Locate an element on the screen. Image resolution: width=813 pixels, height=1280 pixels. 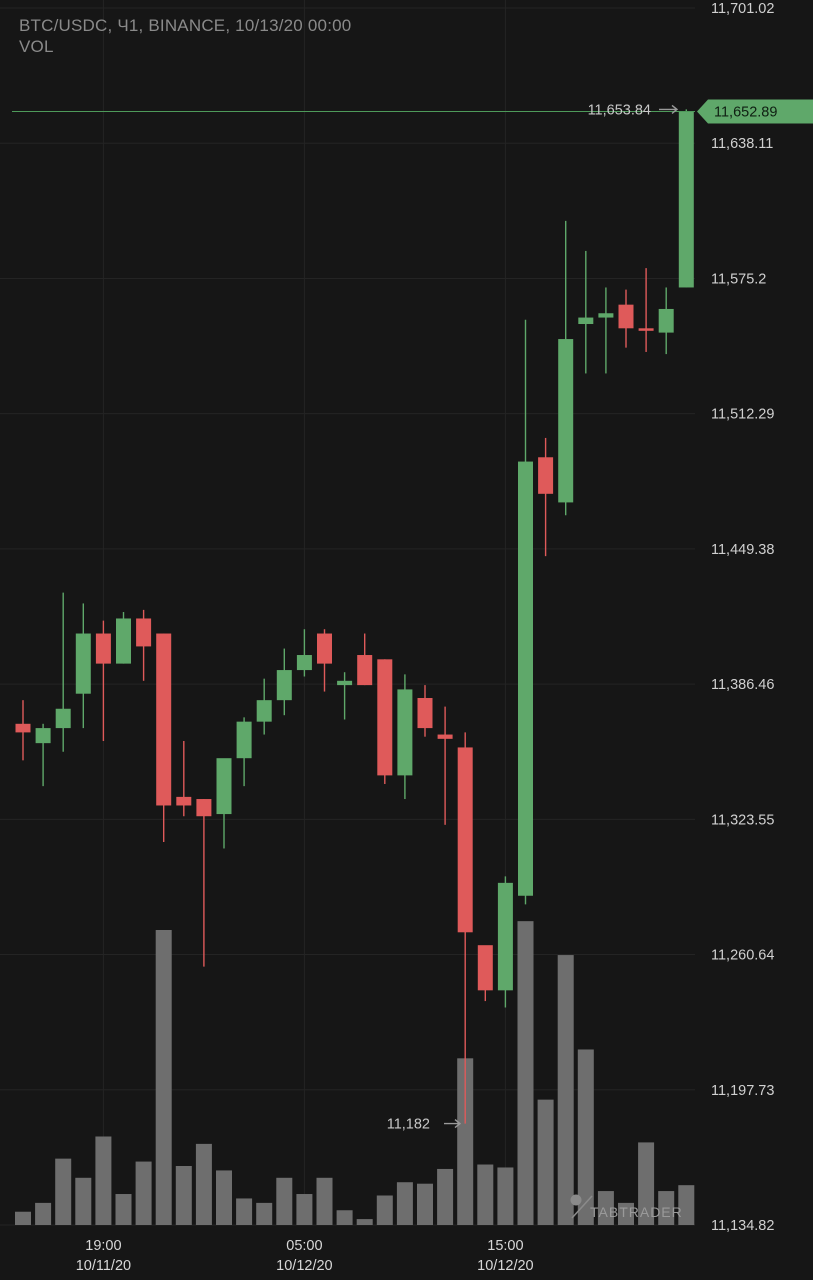
y-tick-label: 11,512.29 is located at coordinates (742, 415).